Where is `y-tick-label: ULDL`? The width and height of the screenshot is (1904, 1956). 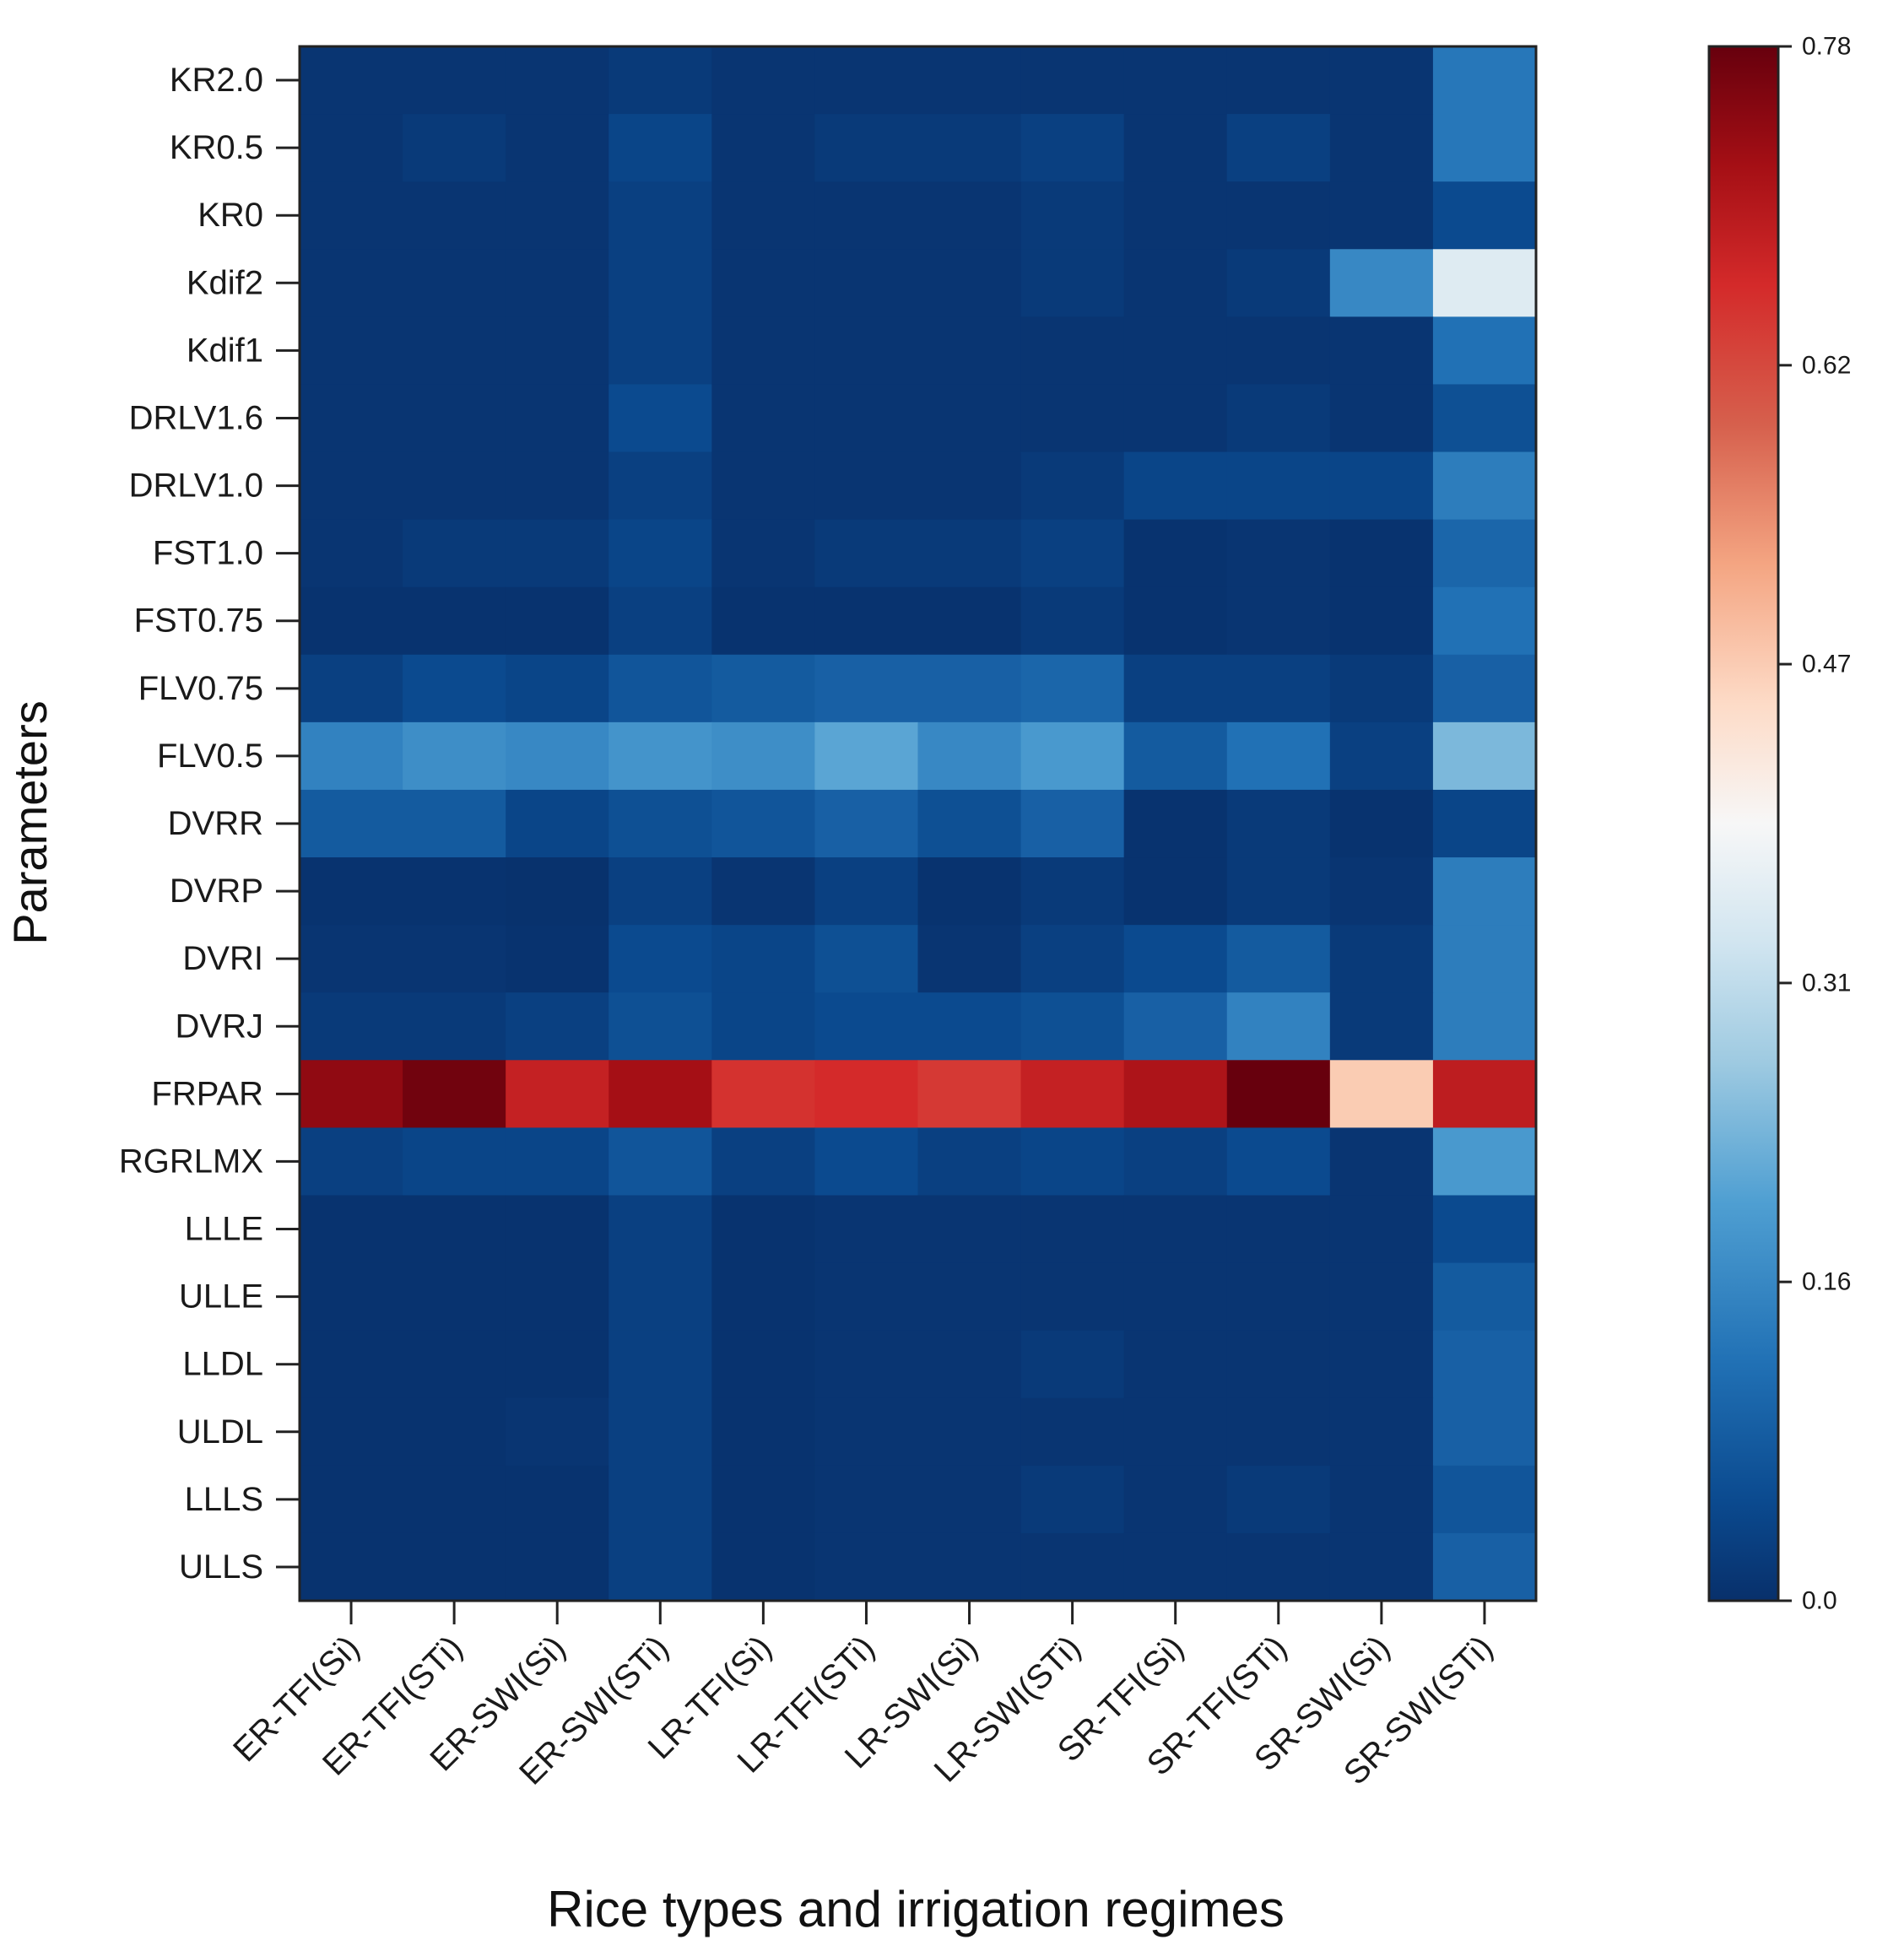
y-tick-label: ULDL is located at coordinates (220, 1432).